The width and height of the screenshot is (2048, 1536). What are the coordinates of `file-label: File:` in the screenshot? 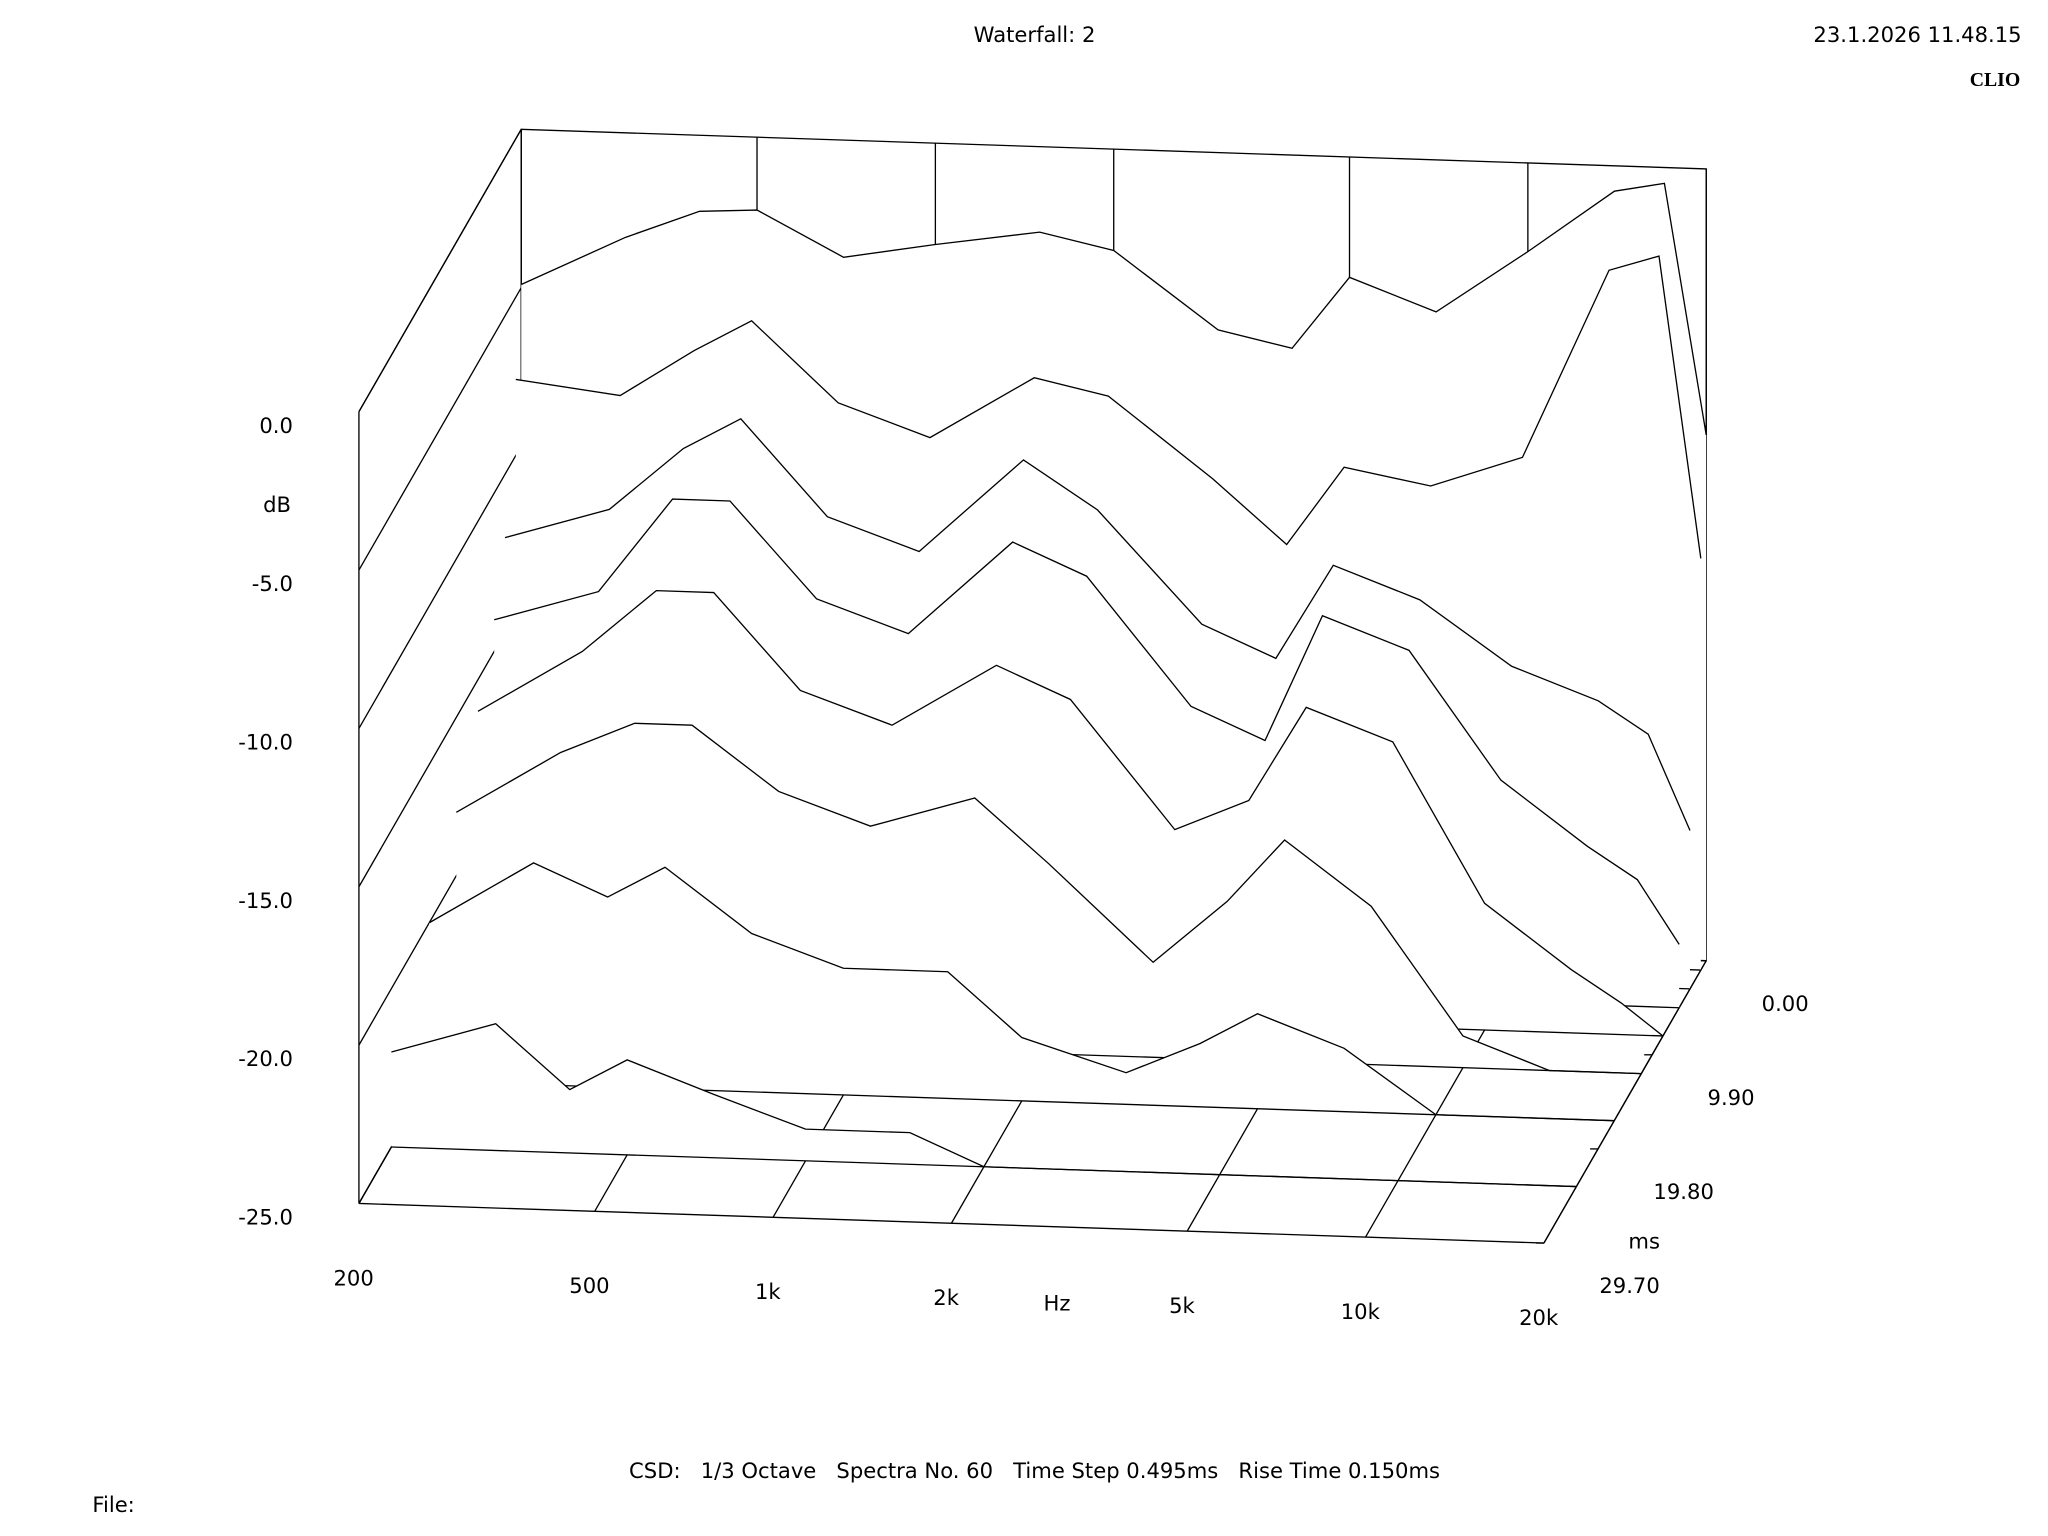 It's located at (113, 1504).